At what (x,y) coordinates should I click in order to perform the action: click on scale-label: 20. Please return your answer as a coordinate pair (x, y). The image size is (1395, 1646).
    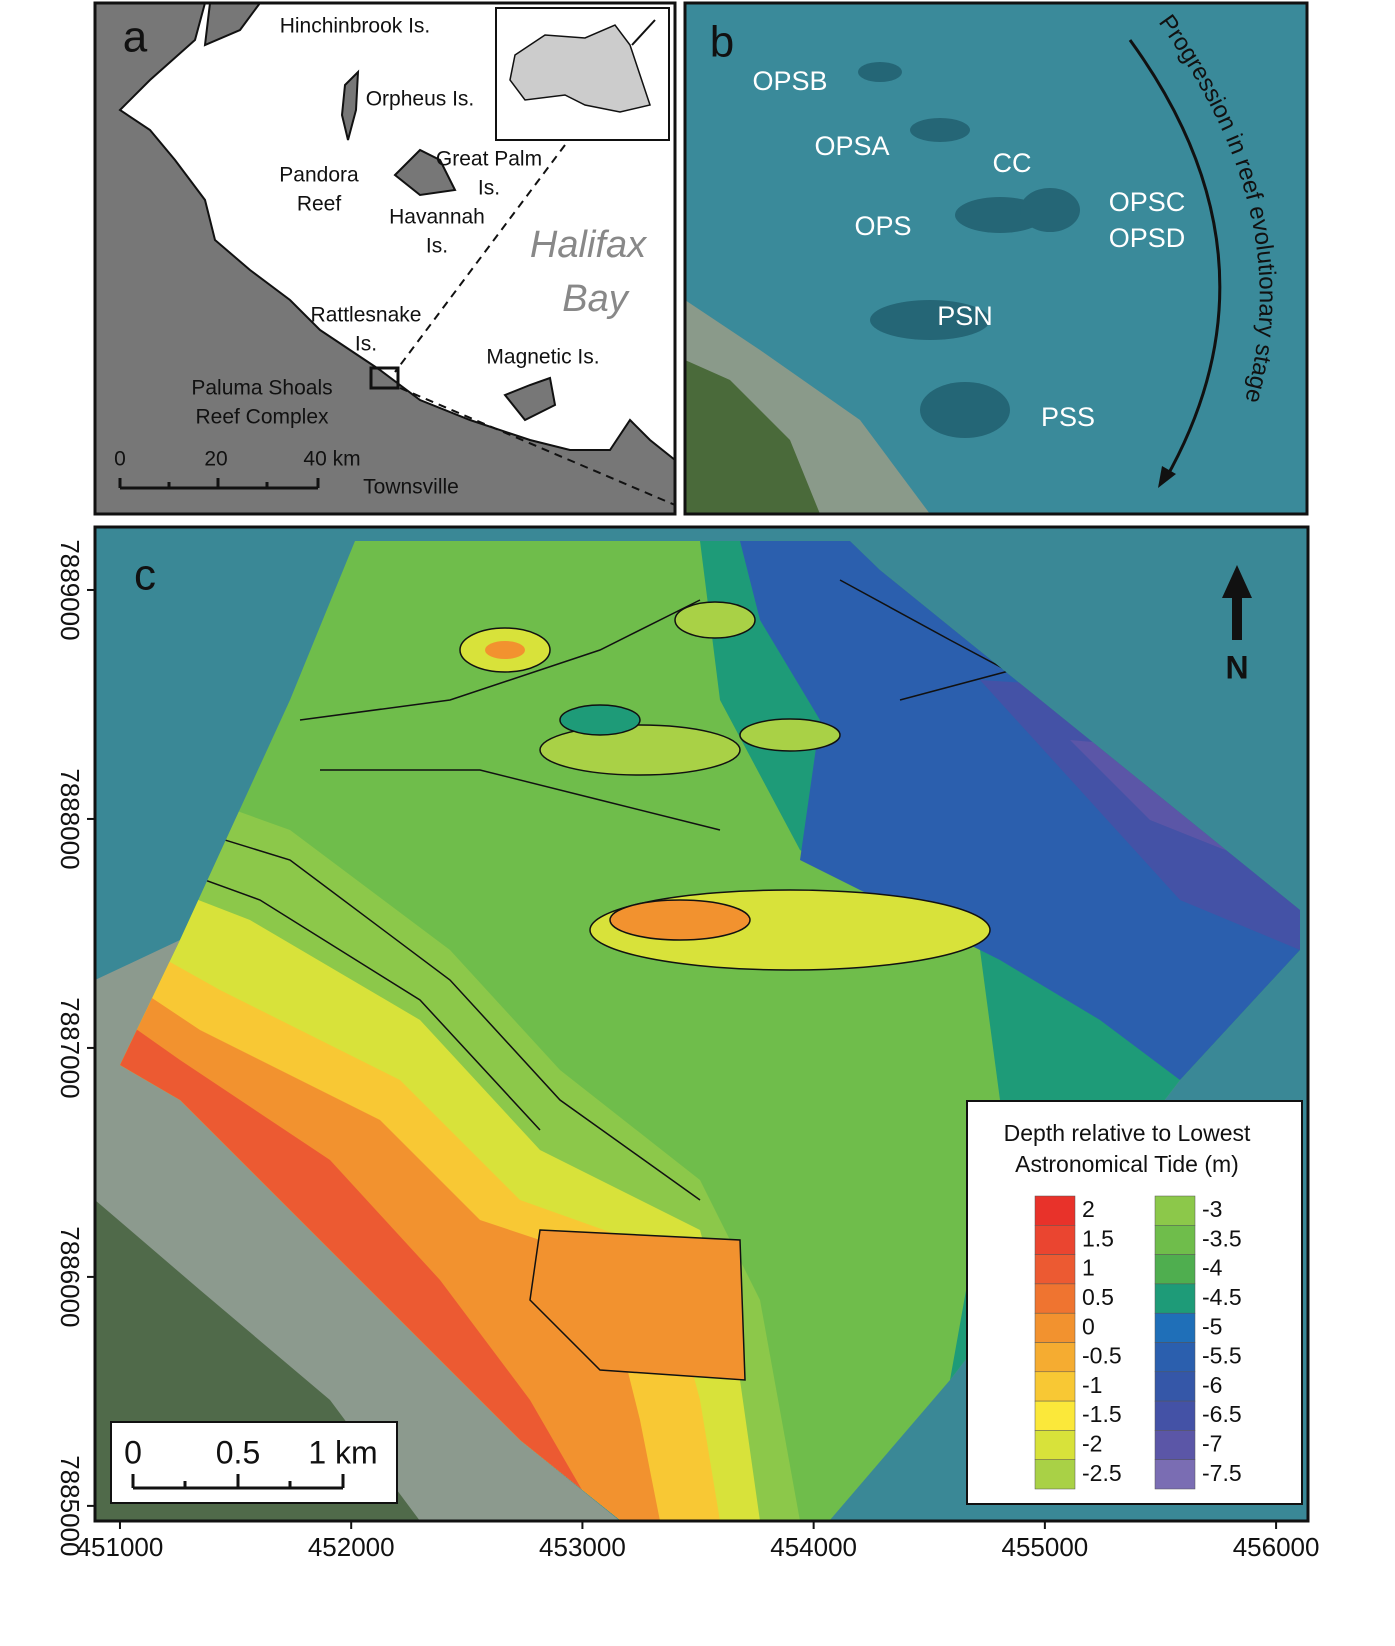
    Looking at the image, I should click on (215, 459).